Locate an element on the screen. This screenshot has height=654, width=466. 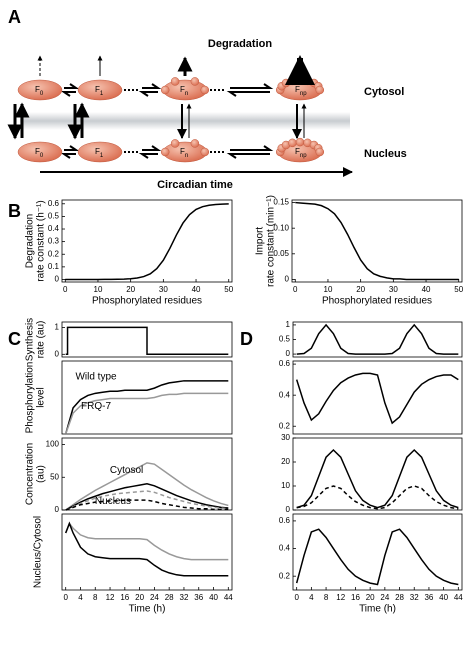
annotation: FRQ-7 is located at coordinates (96, 406).